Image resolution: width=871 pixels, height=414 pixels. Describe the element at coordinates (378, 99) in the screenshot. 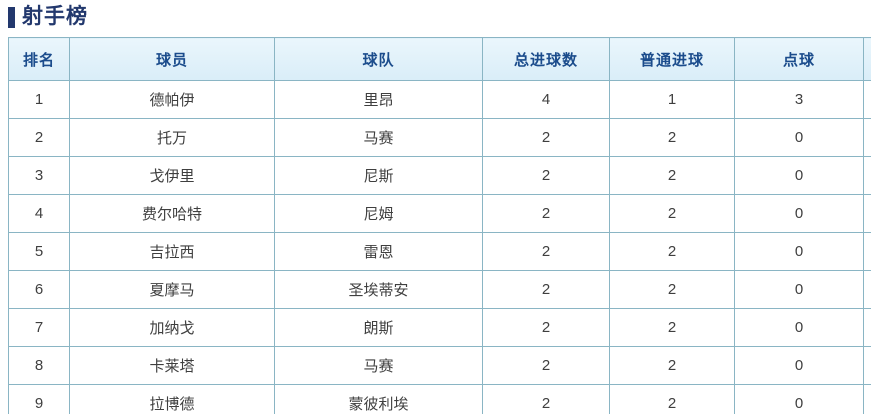

I see `cell-team: 里昂` at that location.